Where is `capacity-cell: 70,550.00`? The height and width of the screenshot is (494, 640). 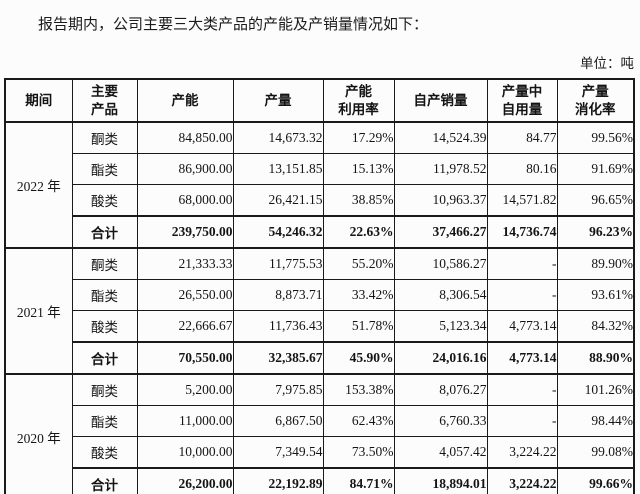
capacity-cell: 70,550.00 is located at coordinates (185, 358).